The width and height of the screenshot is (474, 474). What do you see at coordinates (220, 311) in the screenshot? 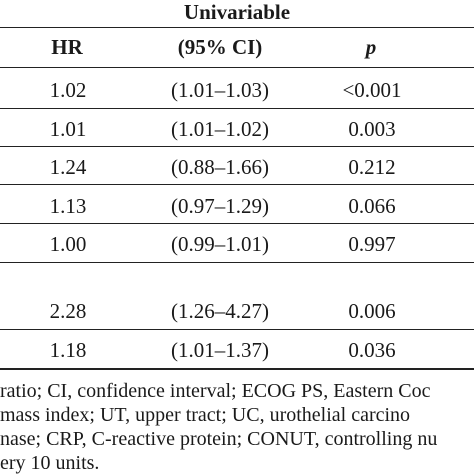
I see `cell-ci: (1.26–4.27)` at bounding box center [220, 311].